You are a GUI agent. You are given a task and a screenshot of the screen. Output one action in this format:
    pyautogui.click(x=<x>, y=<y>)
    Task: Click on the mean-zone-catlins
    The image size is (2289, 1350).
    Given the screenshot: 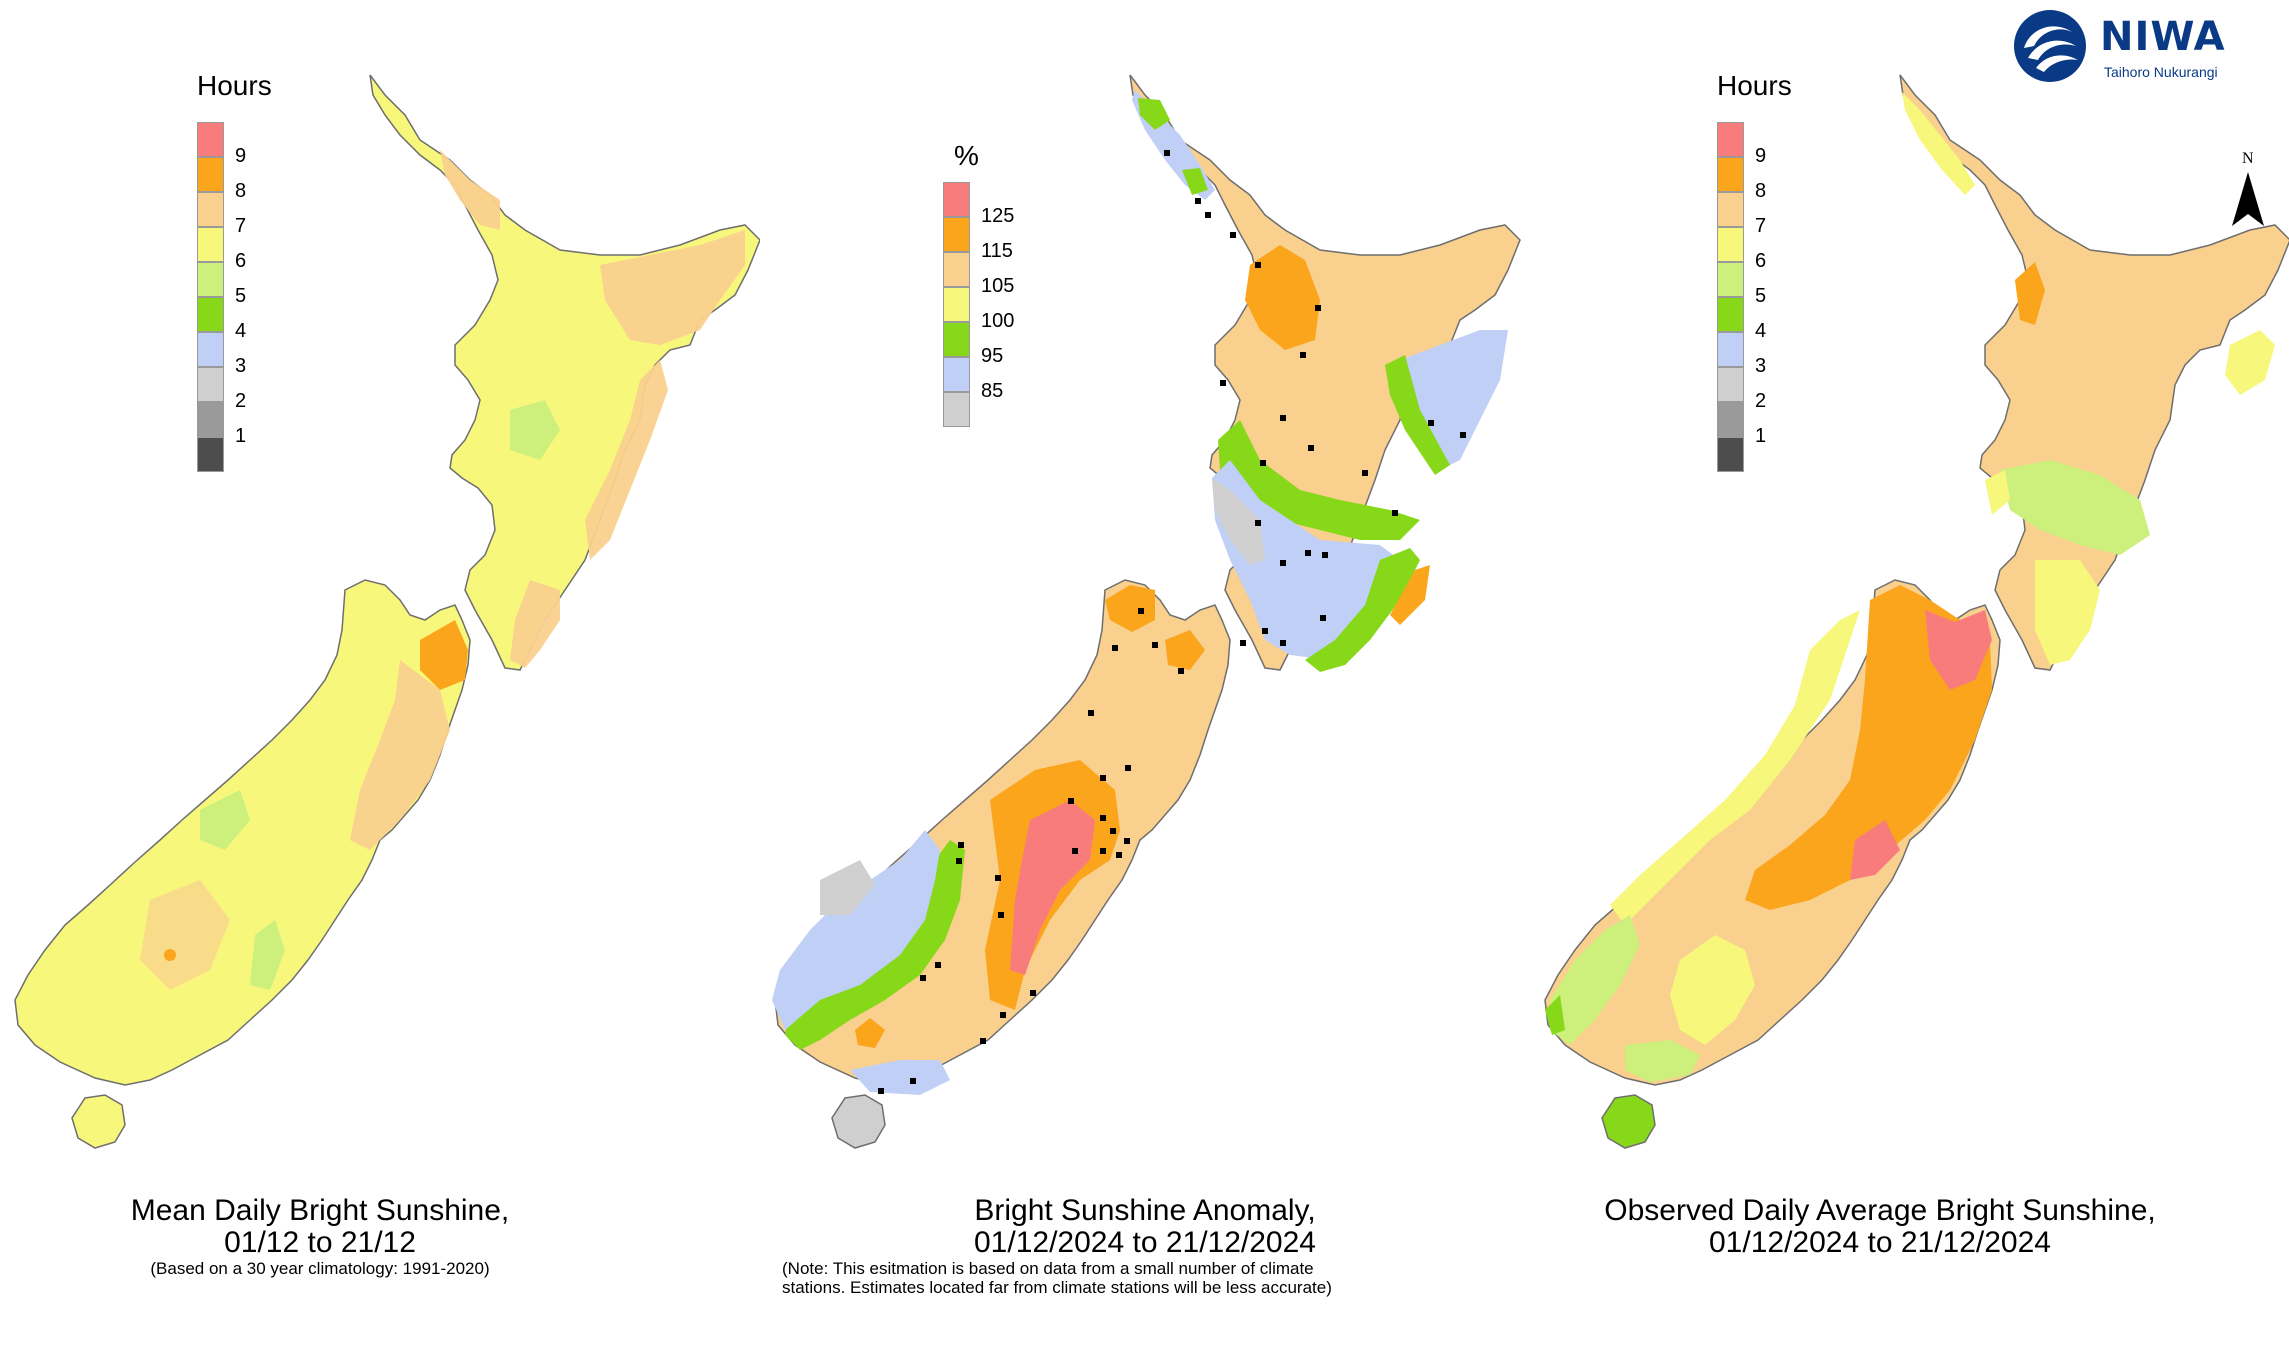 What is the action you would take?
    pyautogui.click(x=267, y=955)
    